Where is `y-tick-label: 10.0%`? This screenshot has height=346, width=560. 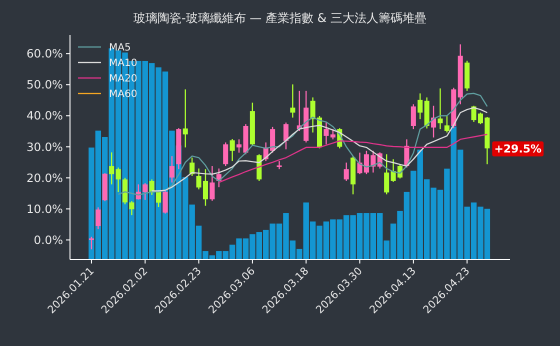
y-tick-label: 10.0% is located at coordinates (45, 209).